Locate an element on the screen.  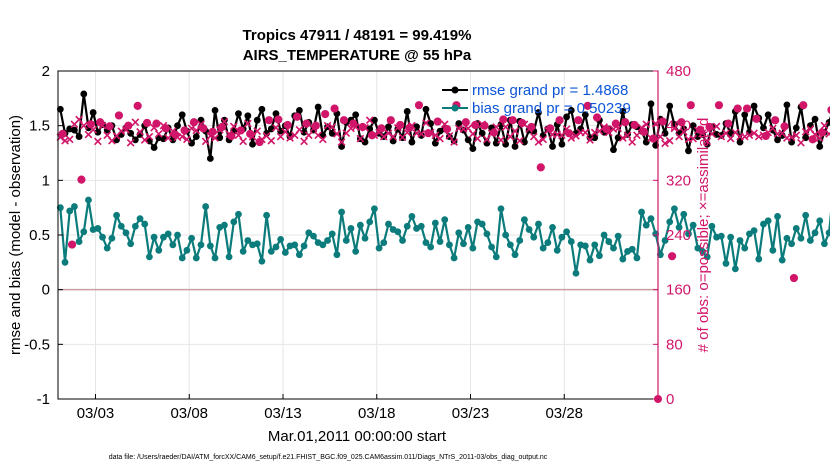
legend-rmse-label: rmse grand pr = 1.4868 is located at coordinates (550, 90).